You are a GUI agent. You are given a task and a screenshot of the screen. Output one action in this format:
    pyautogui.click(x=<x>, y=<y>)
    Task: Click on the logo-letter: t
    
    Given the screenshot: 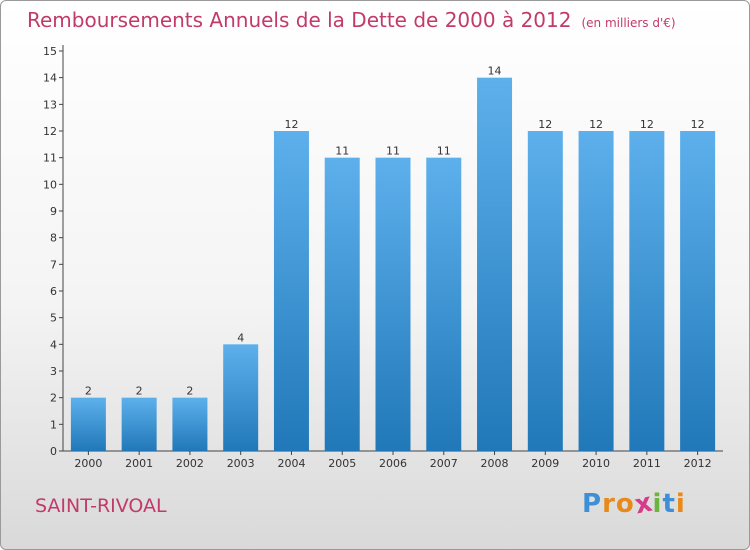 What is the action you would take?
    pyautogui.click(x=669, y=504)
    